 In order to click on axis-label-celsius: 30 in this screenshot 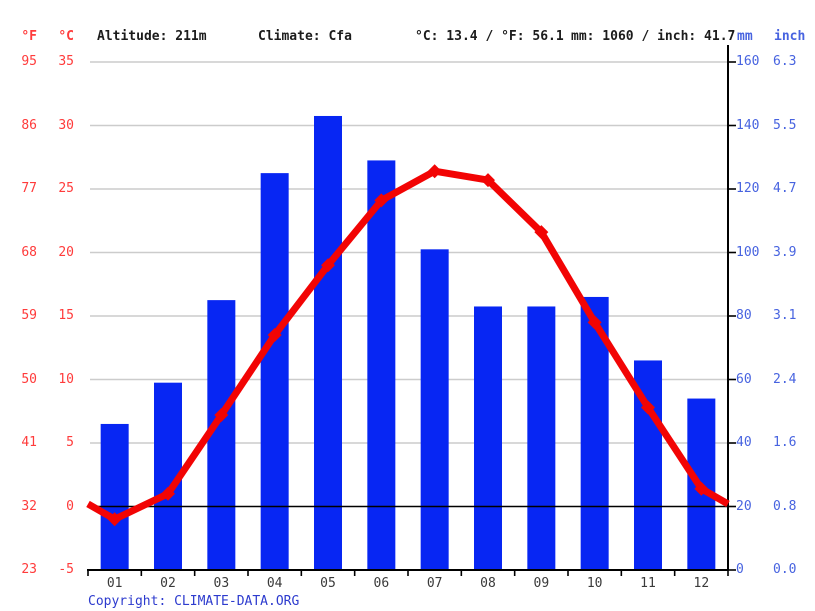, I will do `click(66, 125)`.